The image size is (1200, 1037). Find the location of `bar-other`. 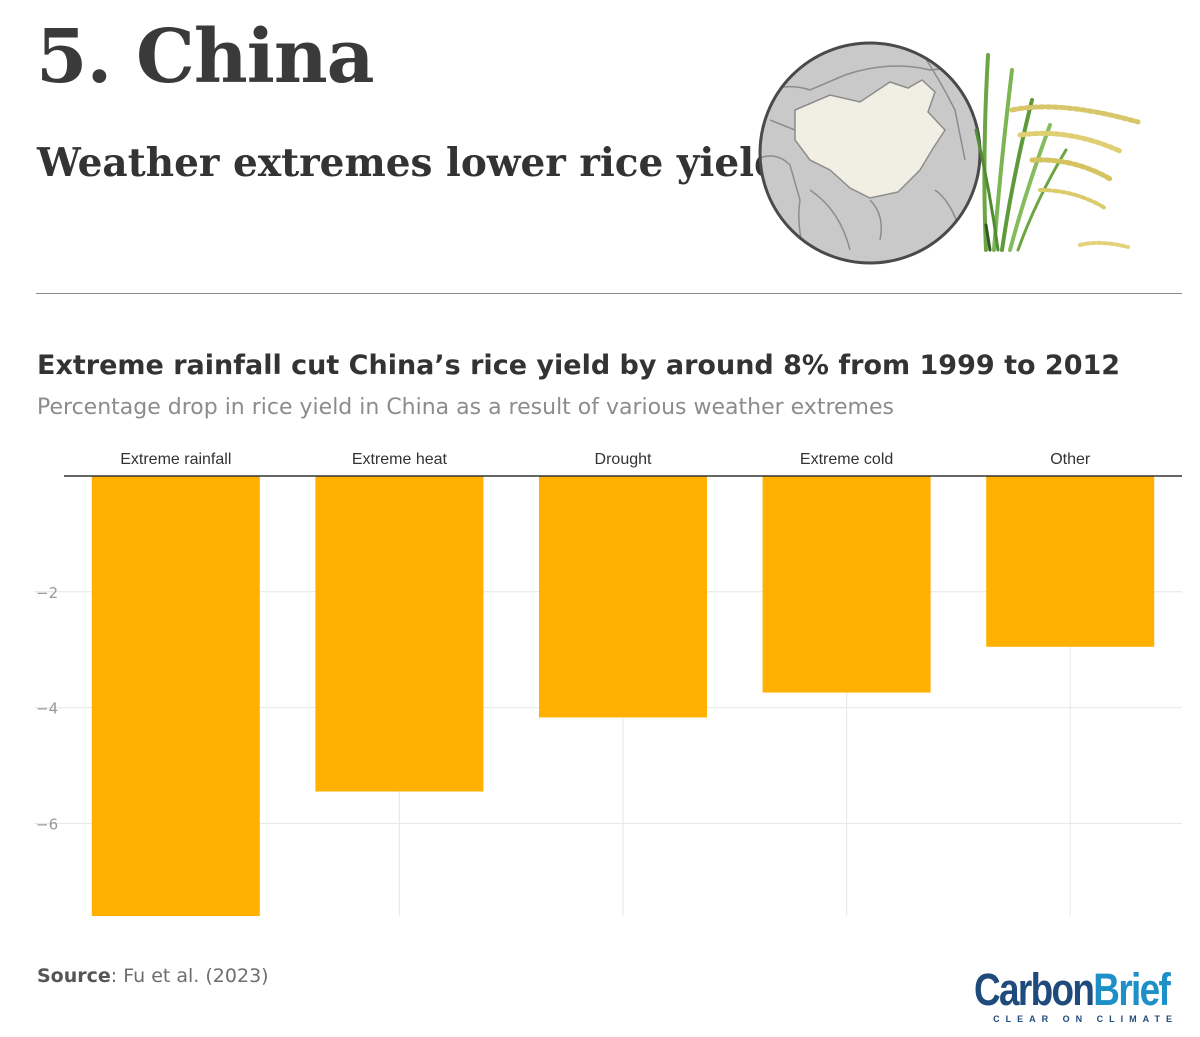

bar-other is located at coordinates (1070, 561).